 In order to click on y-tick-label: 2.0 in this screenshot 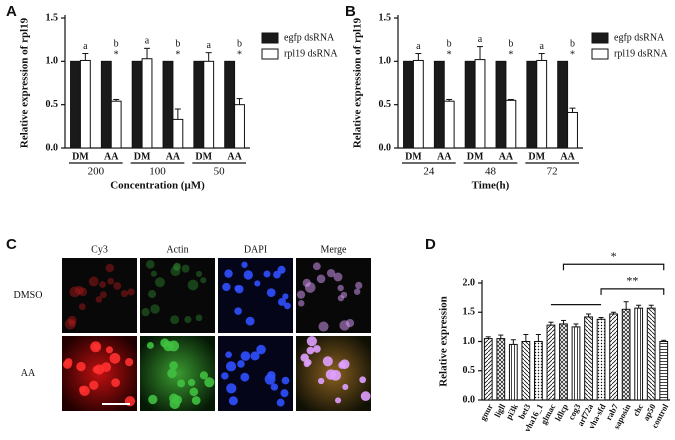, I will do `click(469, 282)`.